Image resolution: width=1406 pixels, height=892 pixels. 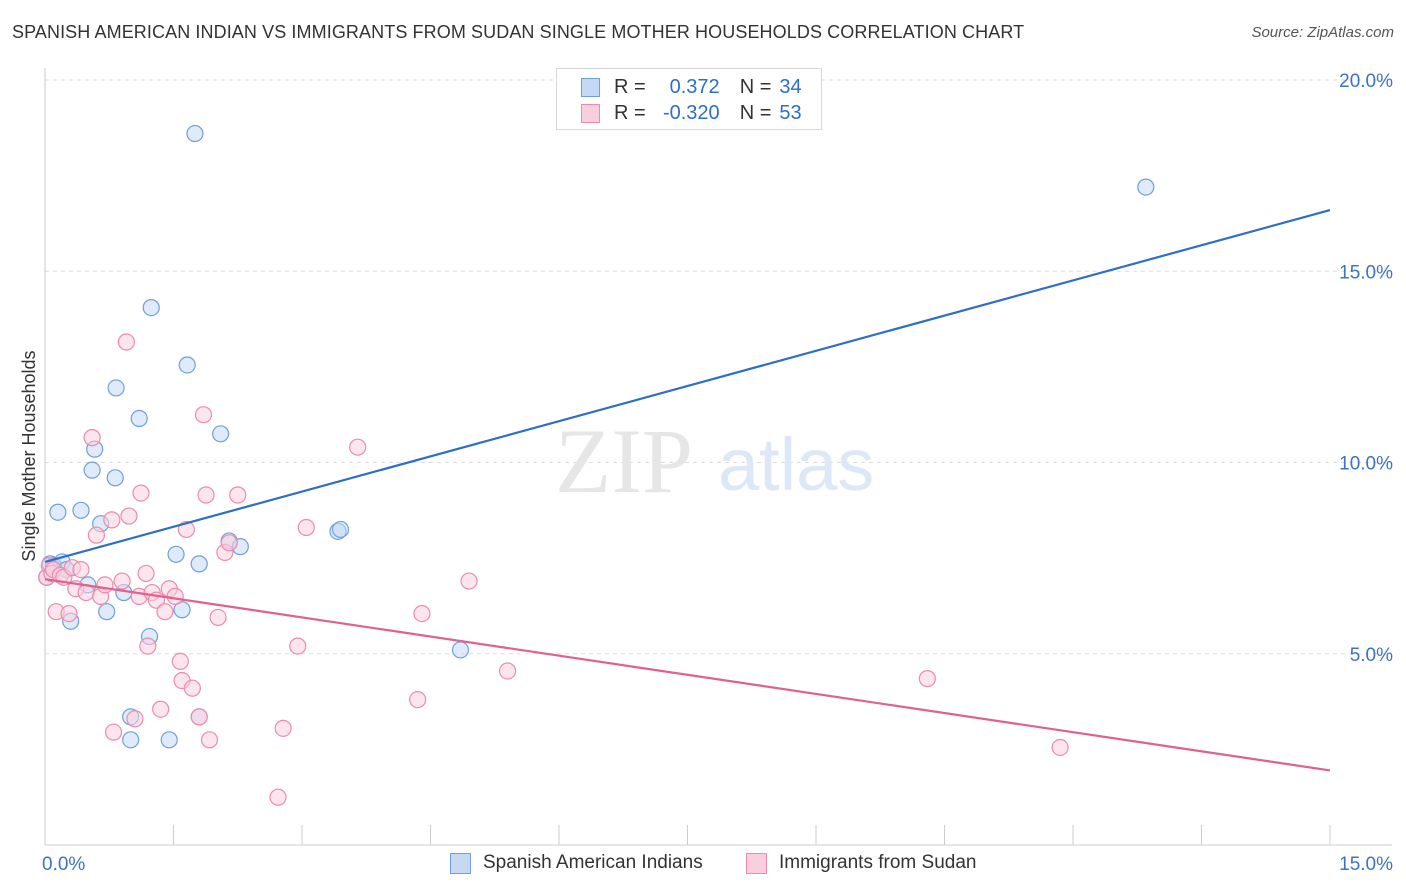 I want to click on legend-n-value: 34, so click(x=790, y=86).